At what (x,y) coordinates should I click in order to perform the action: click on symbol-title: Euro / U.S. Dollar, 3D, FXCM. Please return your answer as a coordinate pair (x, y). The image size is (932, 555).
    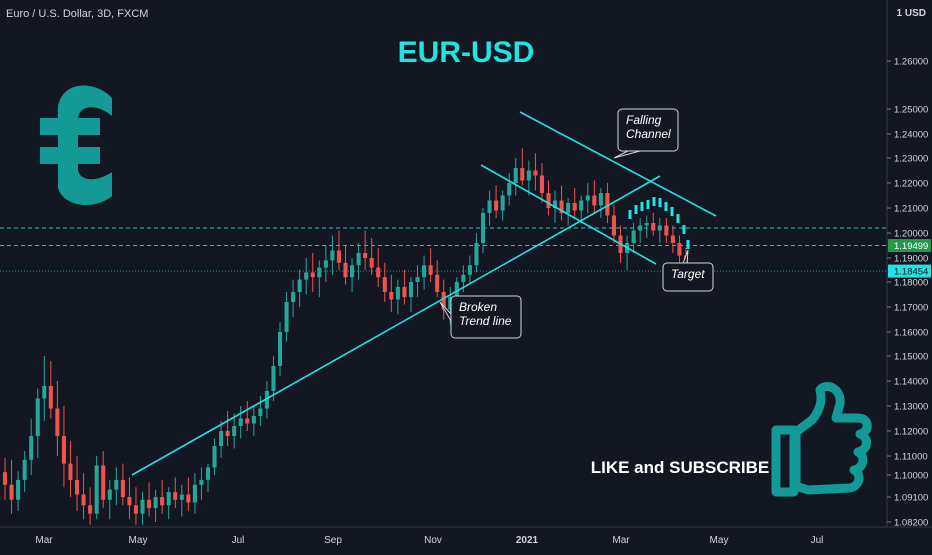
    Looking at the image, I should click on (77, 14).